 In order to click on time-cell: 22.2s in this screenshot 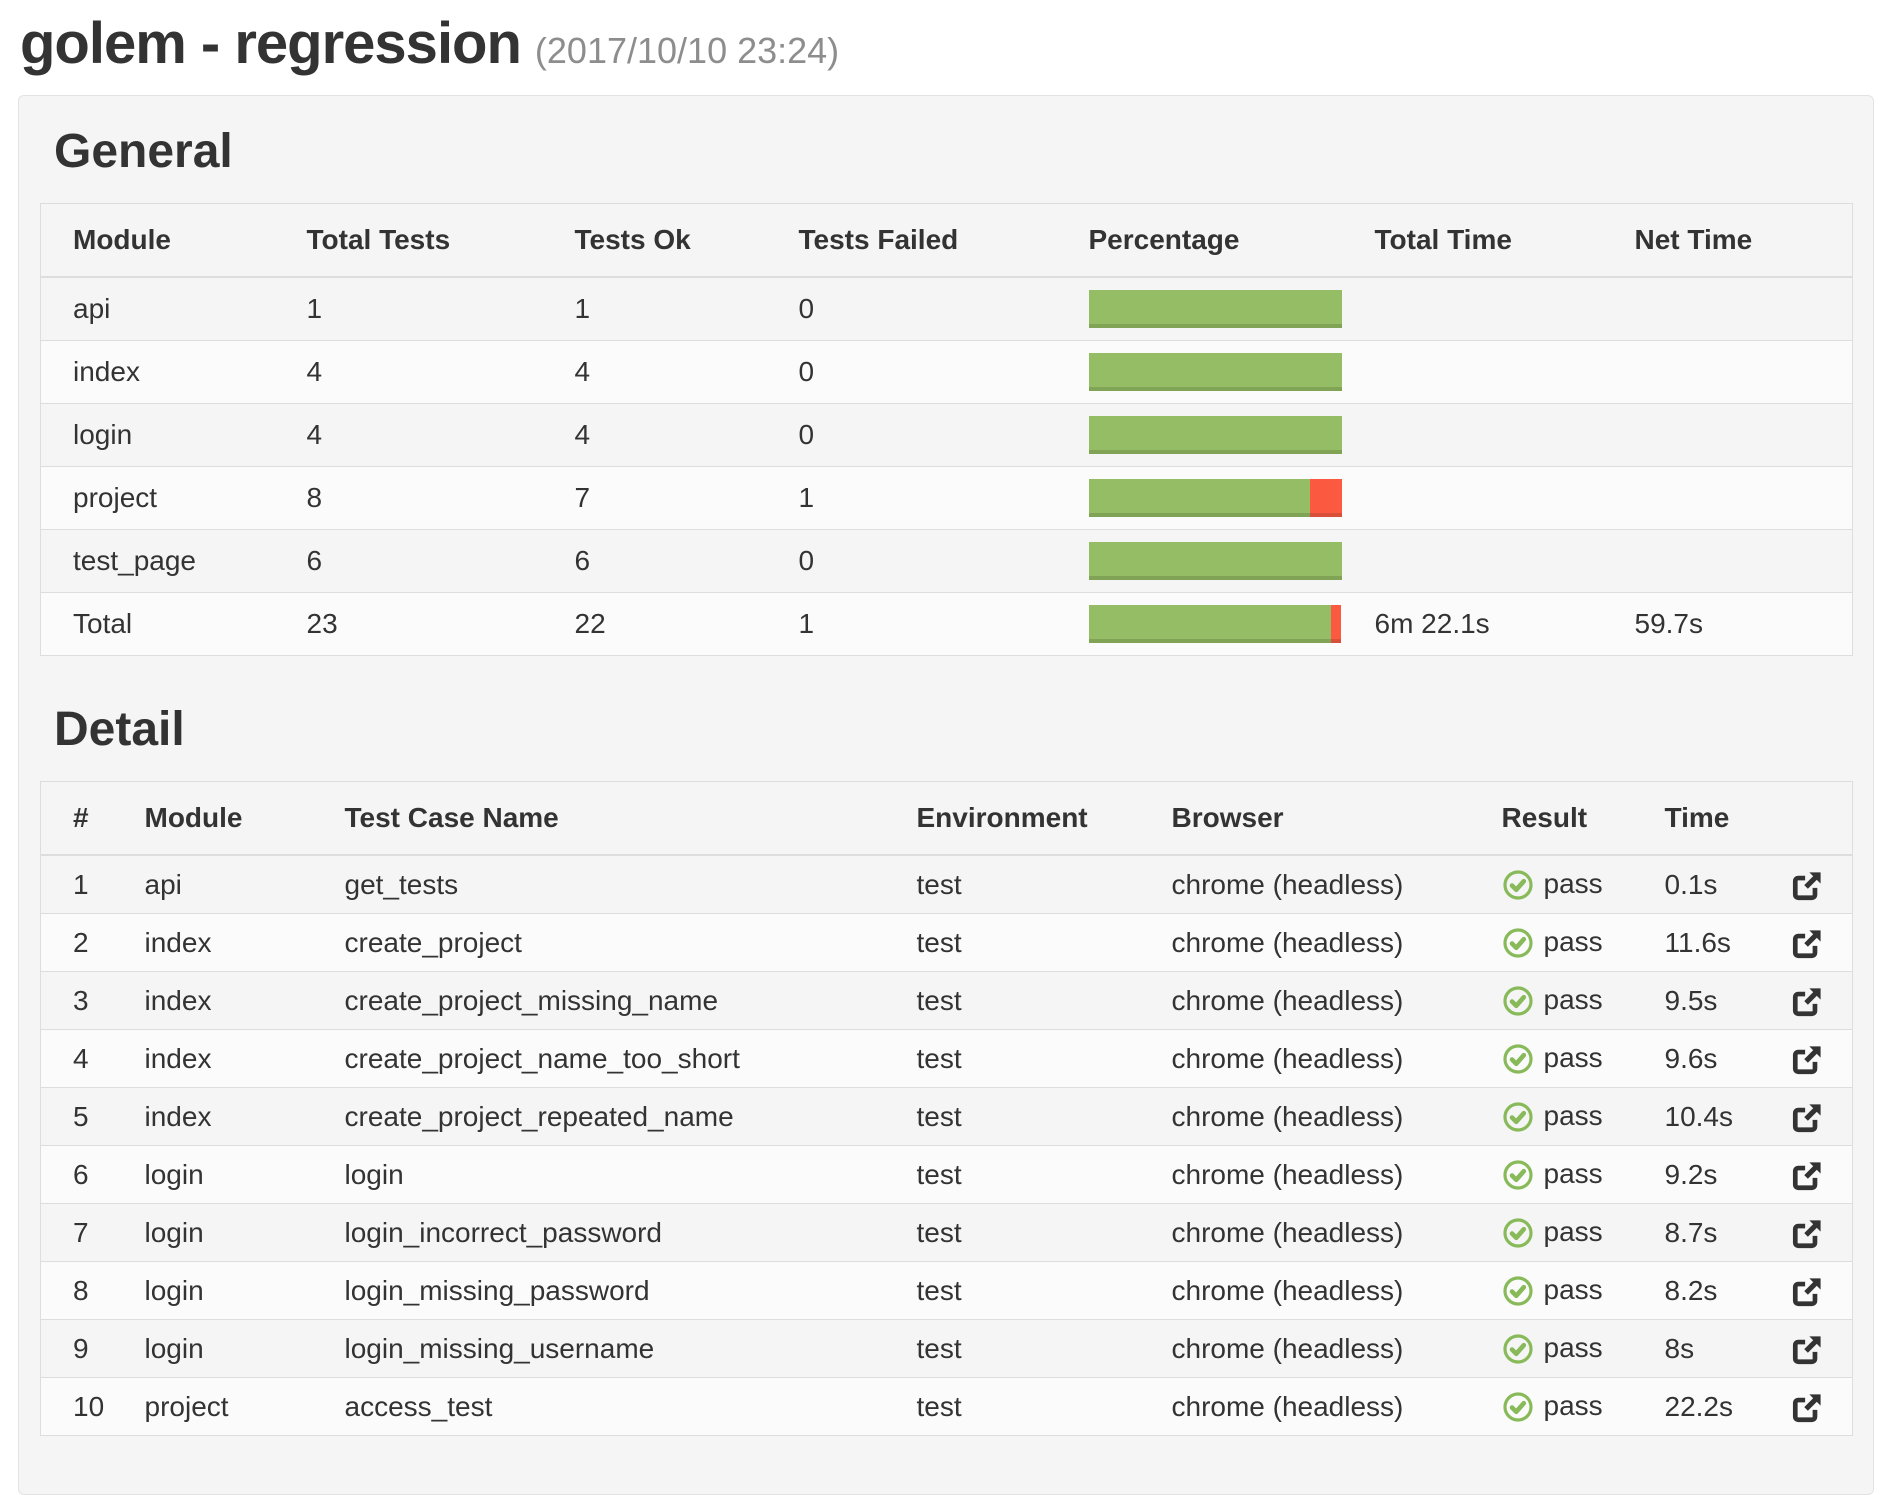, I will do `click(1712, 1406)`.